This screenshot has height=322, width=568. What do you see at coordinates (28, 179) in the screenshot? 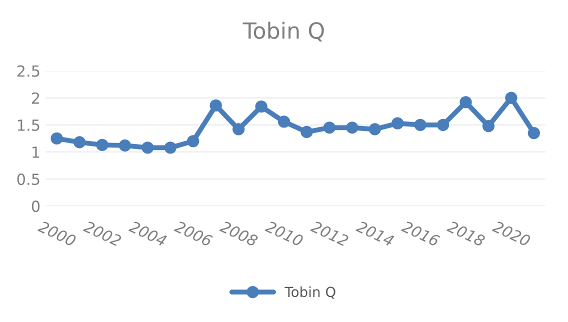
I see `y-tick-label: 0.5` at bounding box center [28, 179].